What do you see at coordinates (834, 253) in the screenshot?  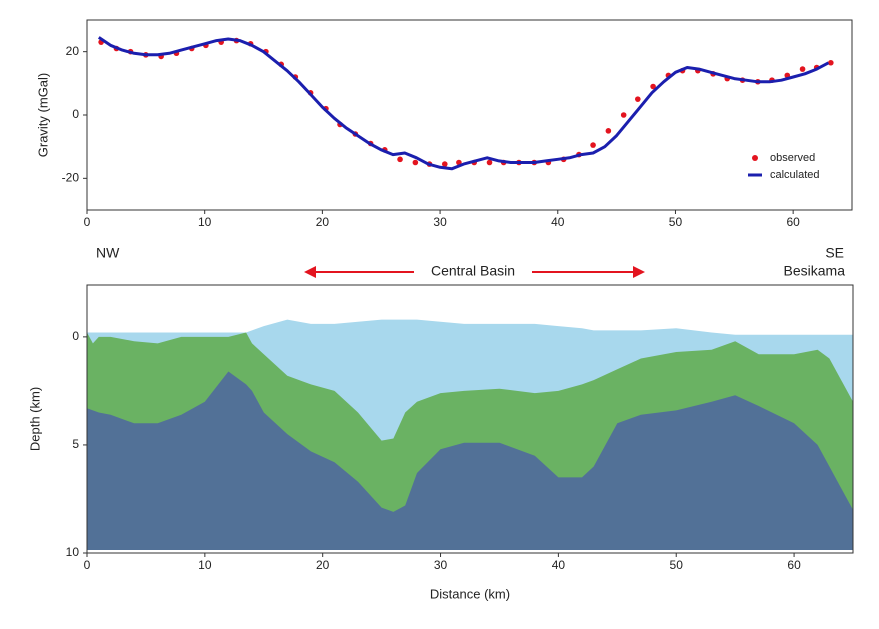 I see `annotation: SE` at bounding box center [834, 253].